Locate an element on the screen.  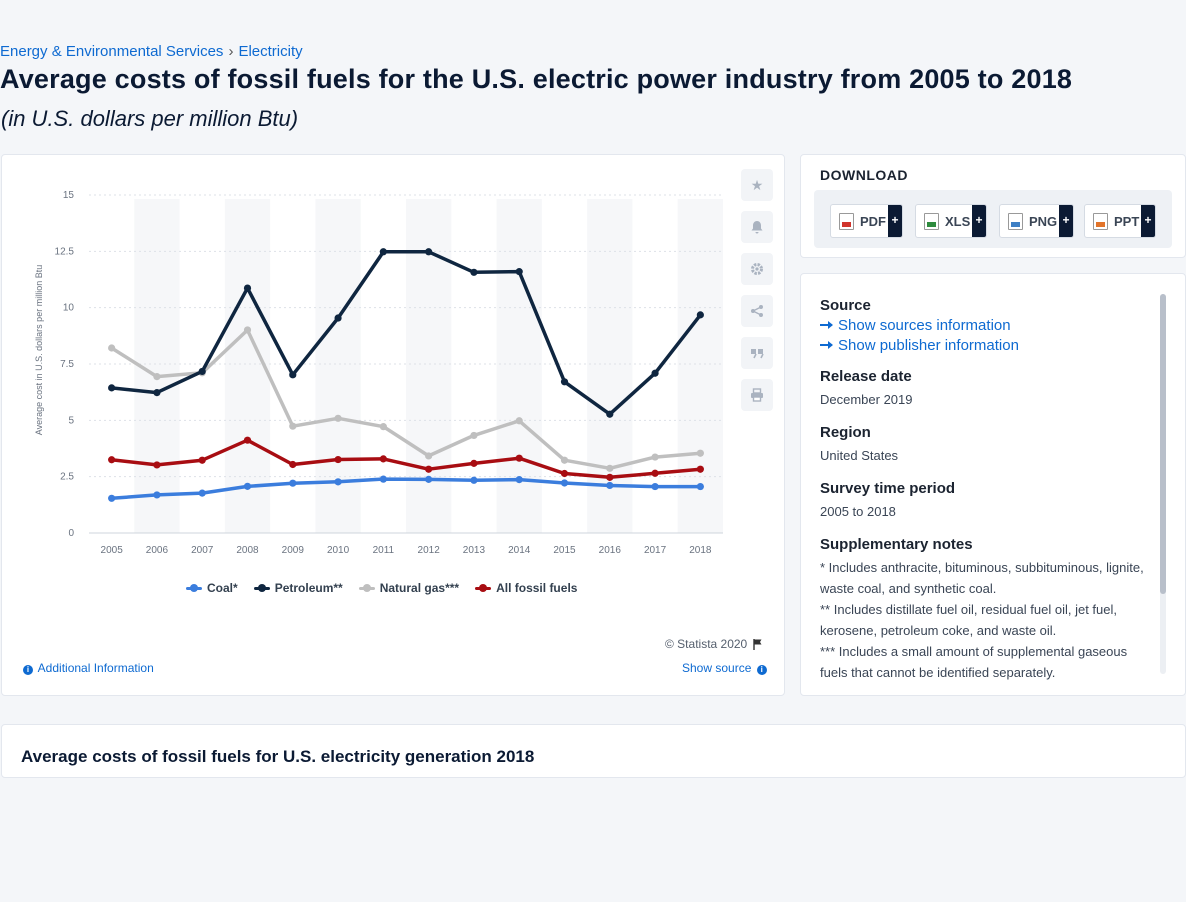
flag-icon is located at coordinates (758, 644).